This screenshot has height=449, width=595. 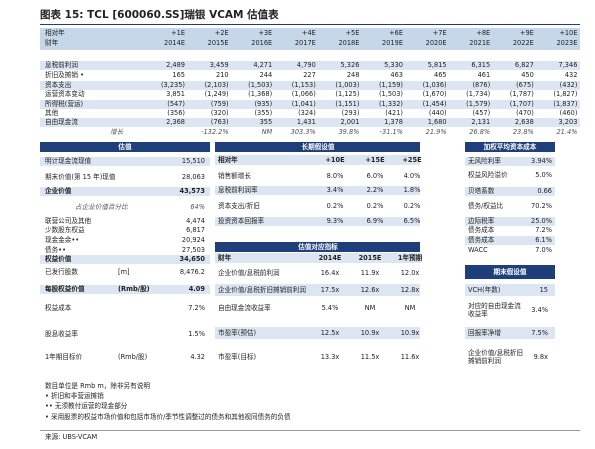 What do you see at coordinates (410, 290) in the screenshot?
I see `cell: 12.8x` at bounding box center [410, 290].